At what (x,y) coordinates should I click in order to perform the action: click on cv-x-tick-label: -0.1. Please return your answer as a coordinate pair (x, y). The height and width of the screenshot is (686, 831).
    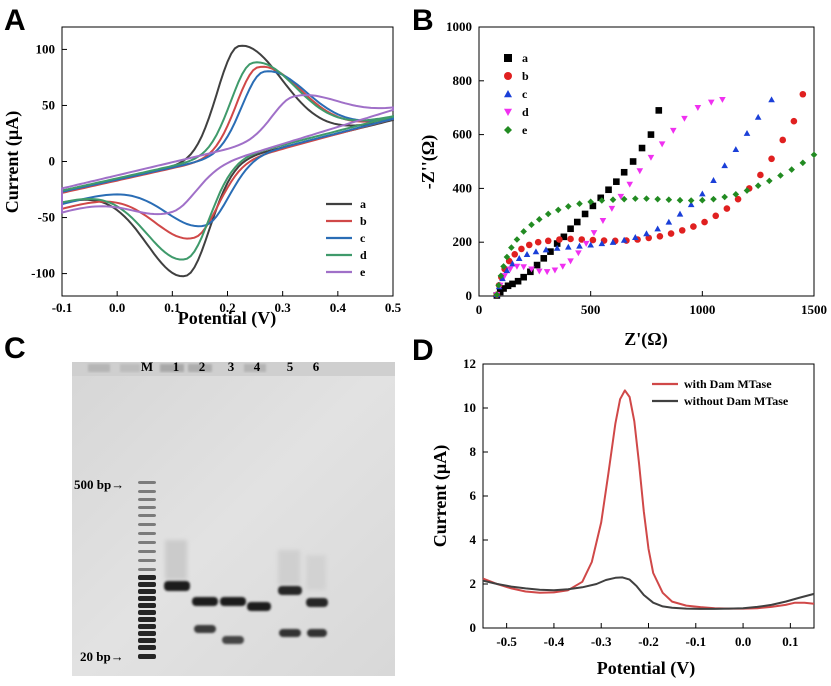
    Looking at the image, I should click on (62, 307).